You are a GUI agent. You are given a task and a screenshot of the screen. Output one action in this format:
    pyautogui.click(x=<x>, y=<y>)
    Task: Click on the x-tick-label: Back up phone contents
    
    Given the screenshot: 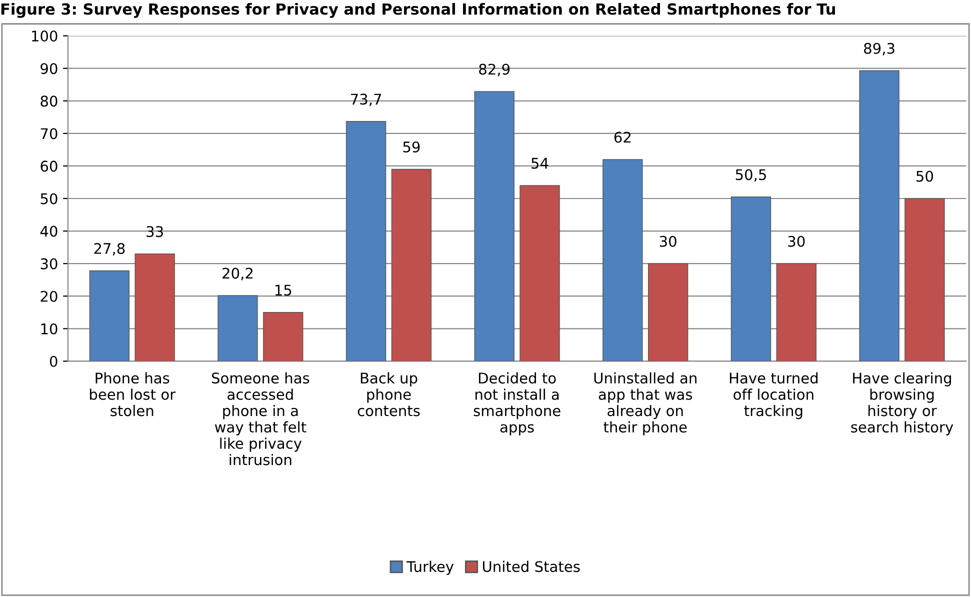 What is the action you would take?
    pyautogui.click(x=389, y=394)
    